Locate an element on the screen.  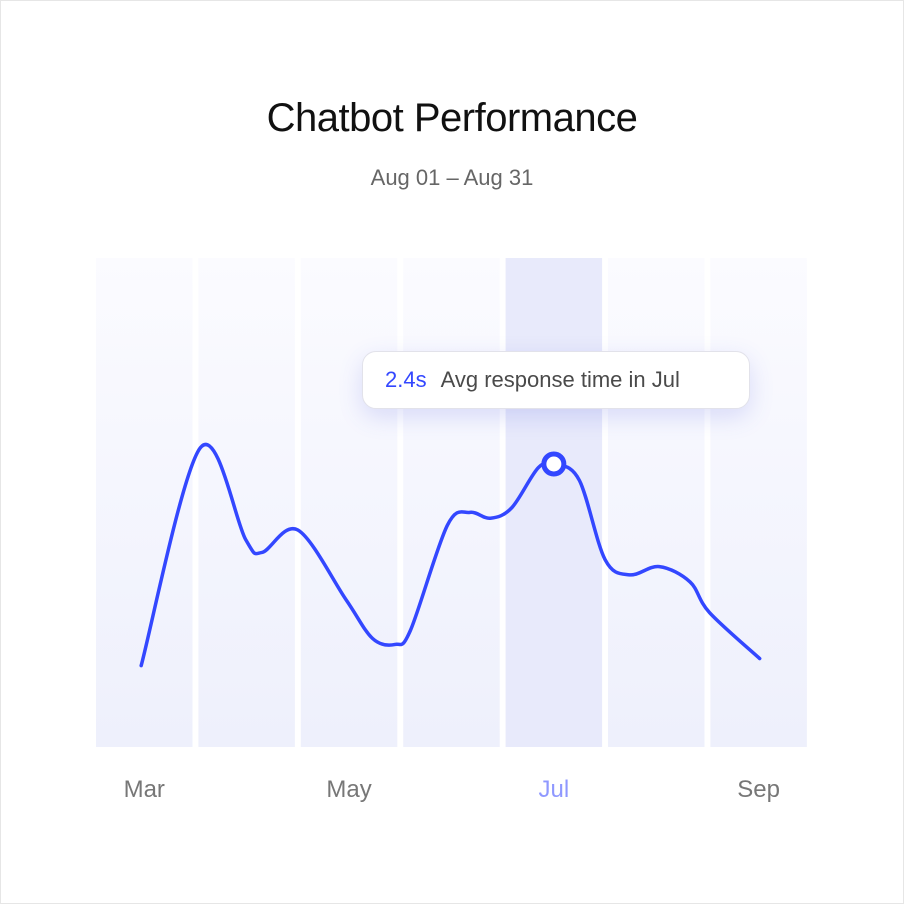
column-may is located at coordinates (349, 502).